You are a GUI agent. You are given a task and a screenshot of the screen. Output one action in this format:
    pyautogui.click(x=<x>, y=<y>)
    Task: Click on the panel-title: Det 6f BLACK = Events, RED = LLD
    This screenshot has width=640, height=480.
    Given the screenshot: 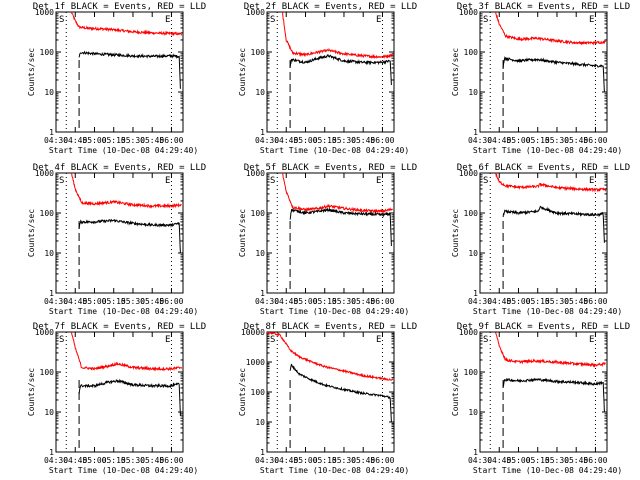 What is the action you would take?
    pyautogui.click(x=543, y=168)
    